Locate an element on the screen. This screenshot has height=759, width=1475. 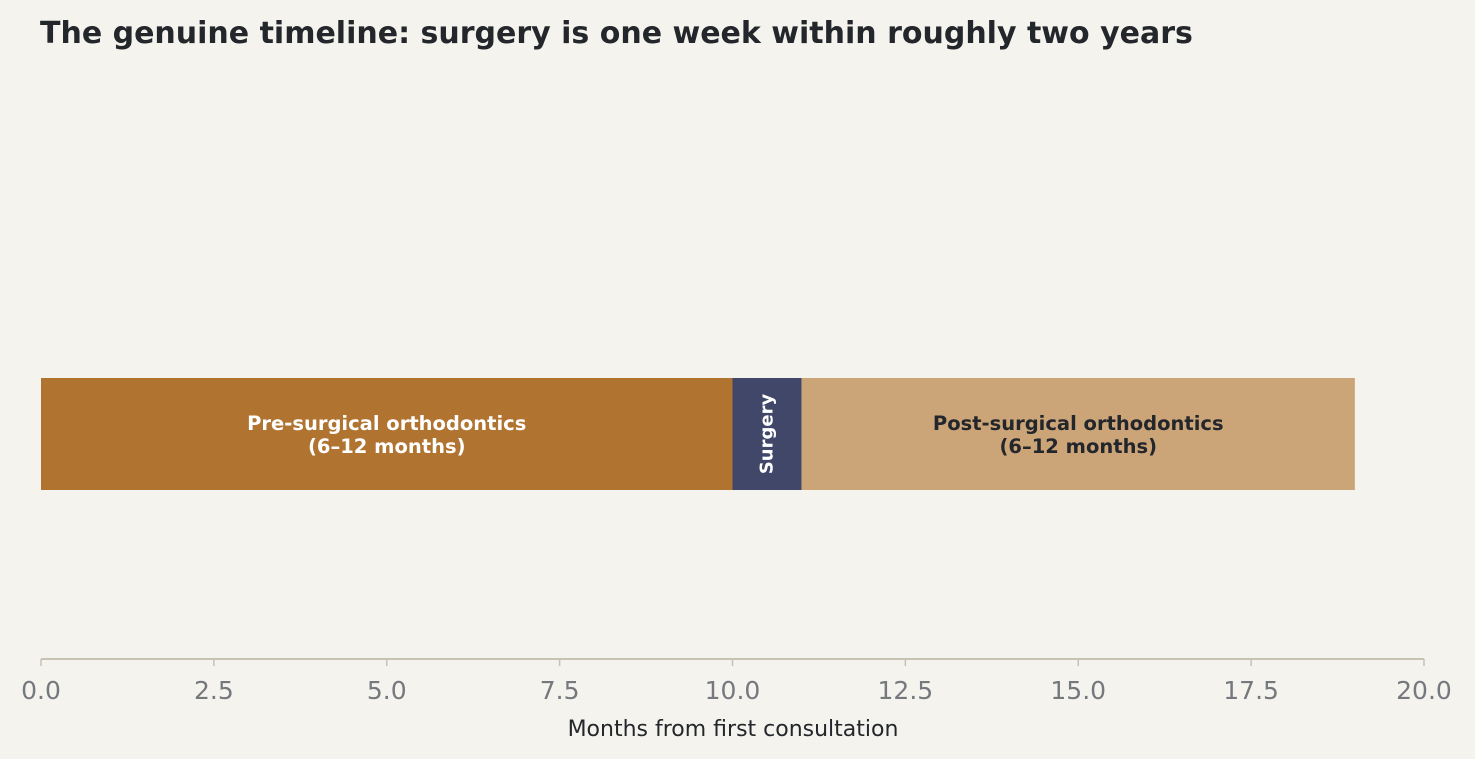
bar-segment-surgery is located at coordinates (767, 434).